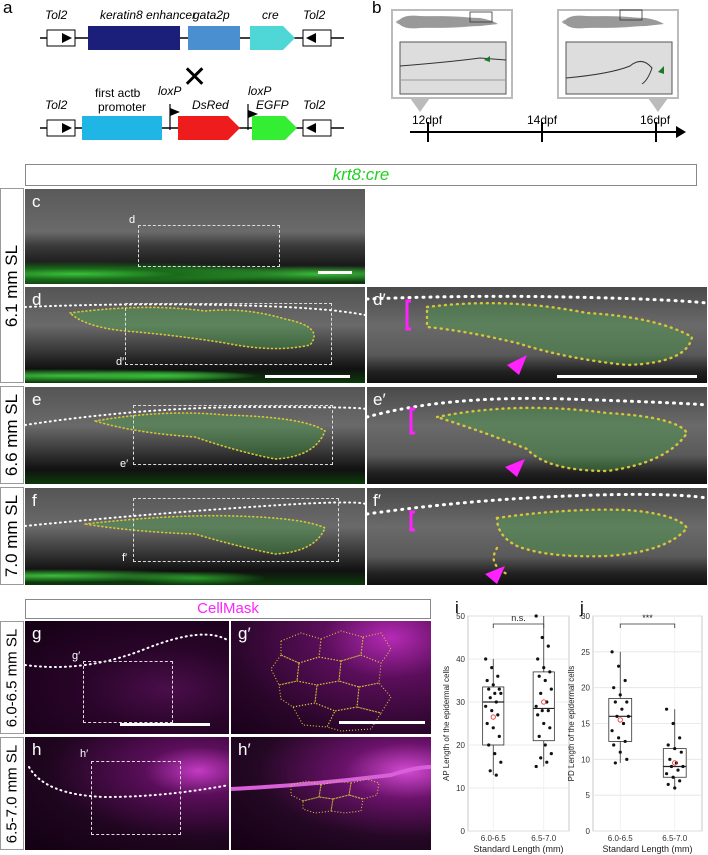  I want to click on inset-box-hprime, so click(136, 798).